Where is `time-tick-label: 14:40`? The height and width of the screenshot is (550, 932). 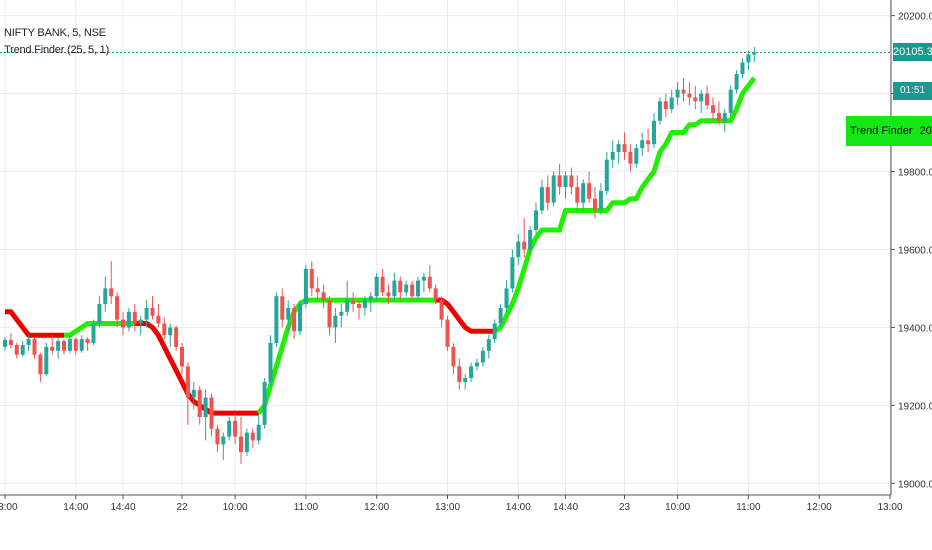 time-tick-label: 14:40 is located at coordinates (565, 507).